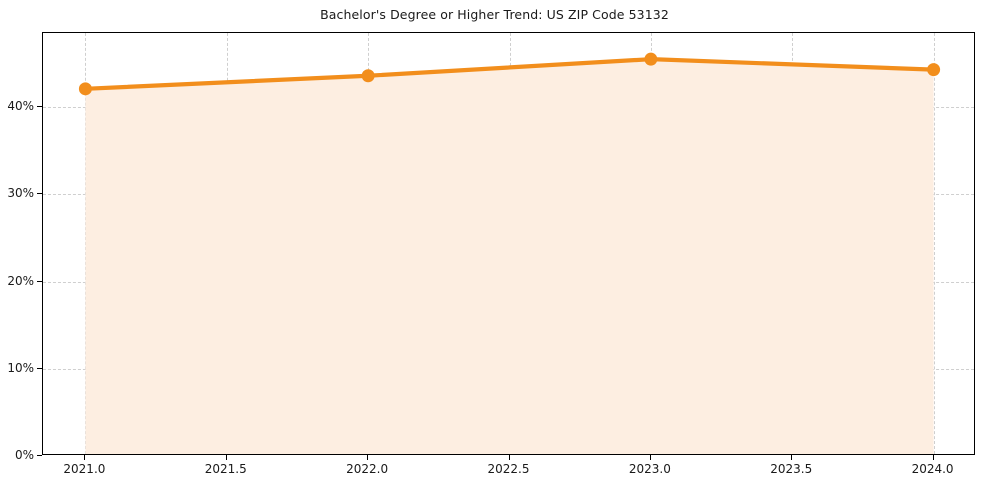 The width and height of the screenshot is (989, 490). I want to click on data-point-markers, so click(509, 74).